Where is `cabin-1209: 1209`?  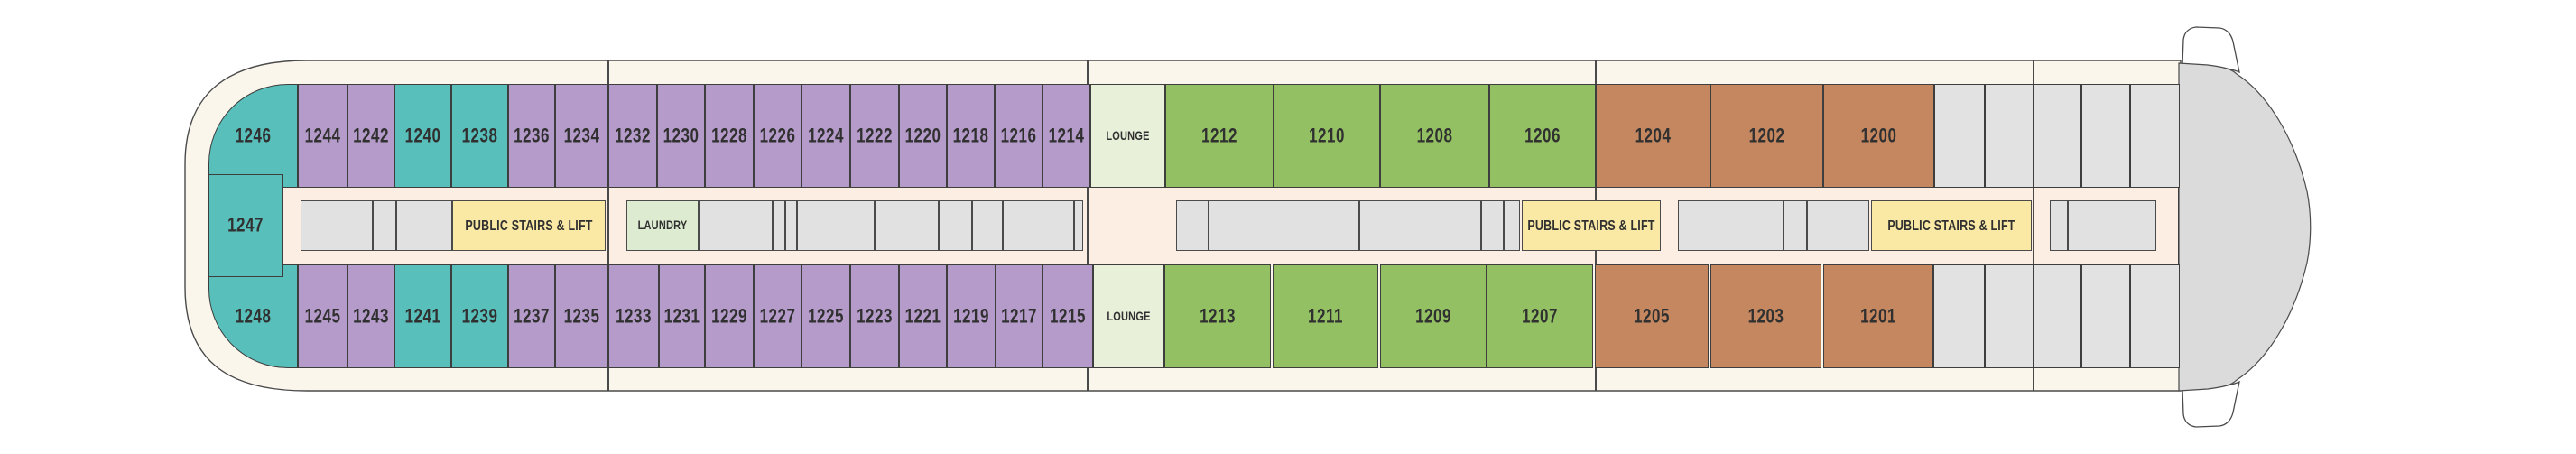
cabin-1209: 1209 is located at coordinates (1433, 316).